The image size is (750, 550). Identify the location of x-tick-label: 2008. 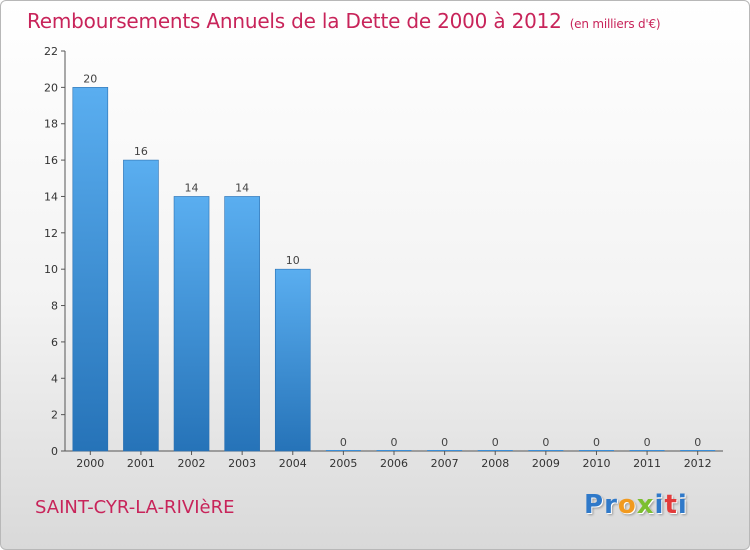
(495, 463).